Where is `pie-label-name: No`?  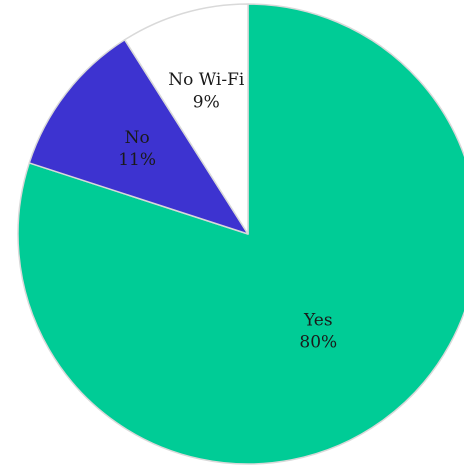 pie-label-name: No is located at coordinates (137, 137).